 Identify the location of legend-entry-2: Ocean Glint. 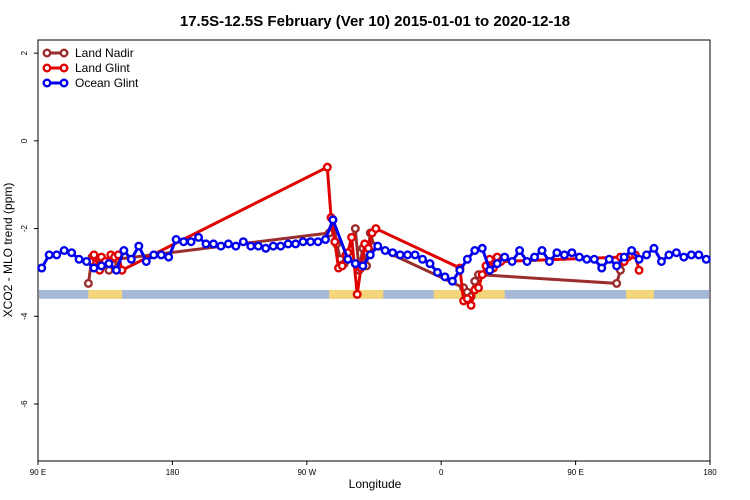
(90, 83).